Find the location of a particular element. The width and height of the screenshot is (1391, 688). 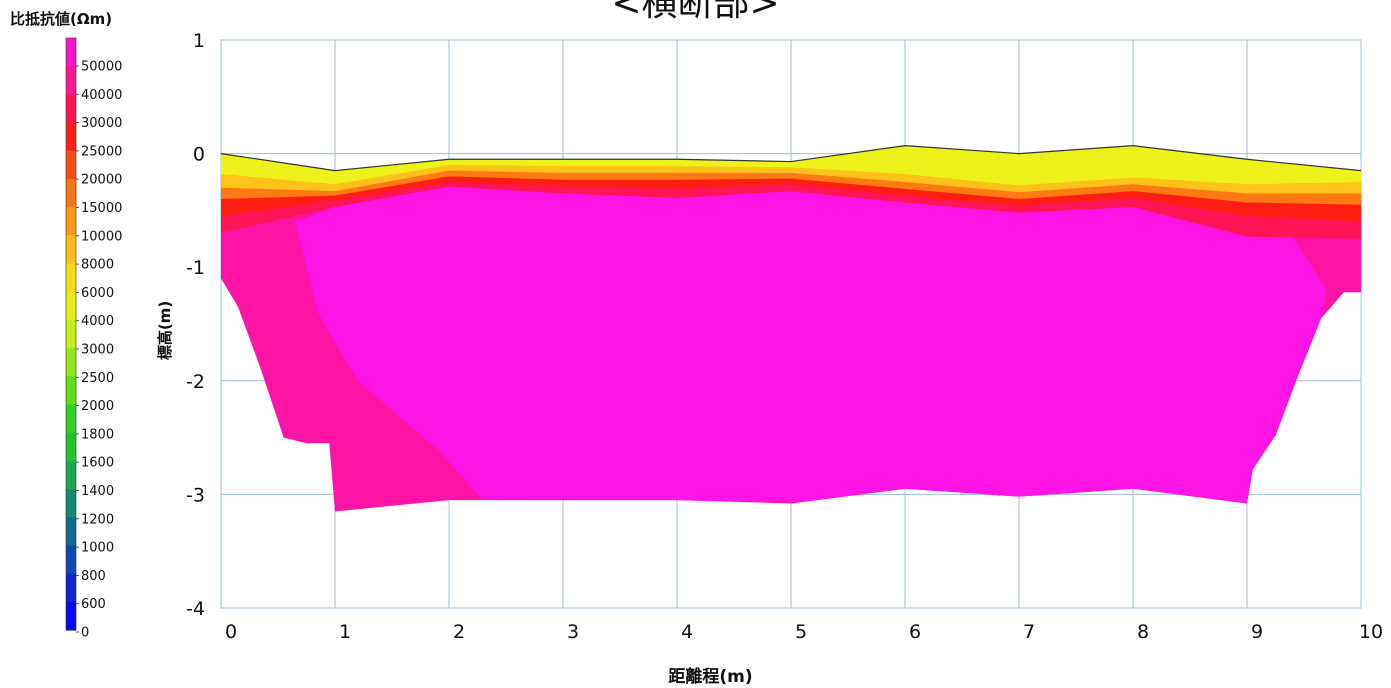

colorbar-tick-label: 1400 is located at coordinates (97, 491).